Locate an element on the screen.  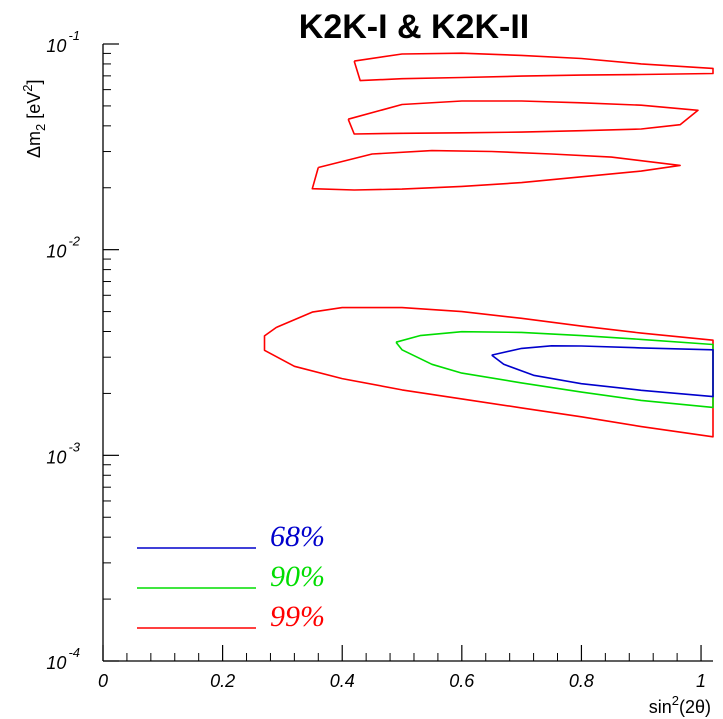
x-axis-label: sin2(2θ) is located at coordinates (680, 705).